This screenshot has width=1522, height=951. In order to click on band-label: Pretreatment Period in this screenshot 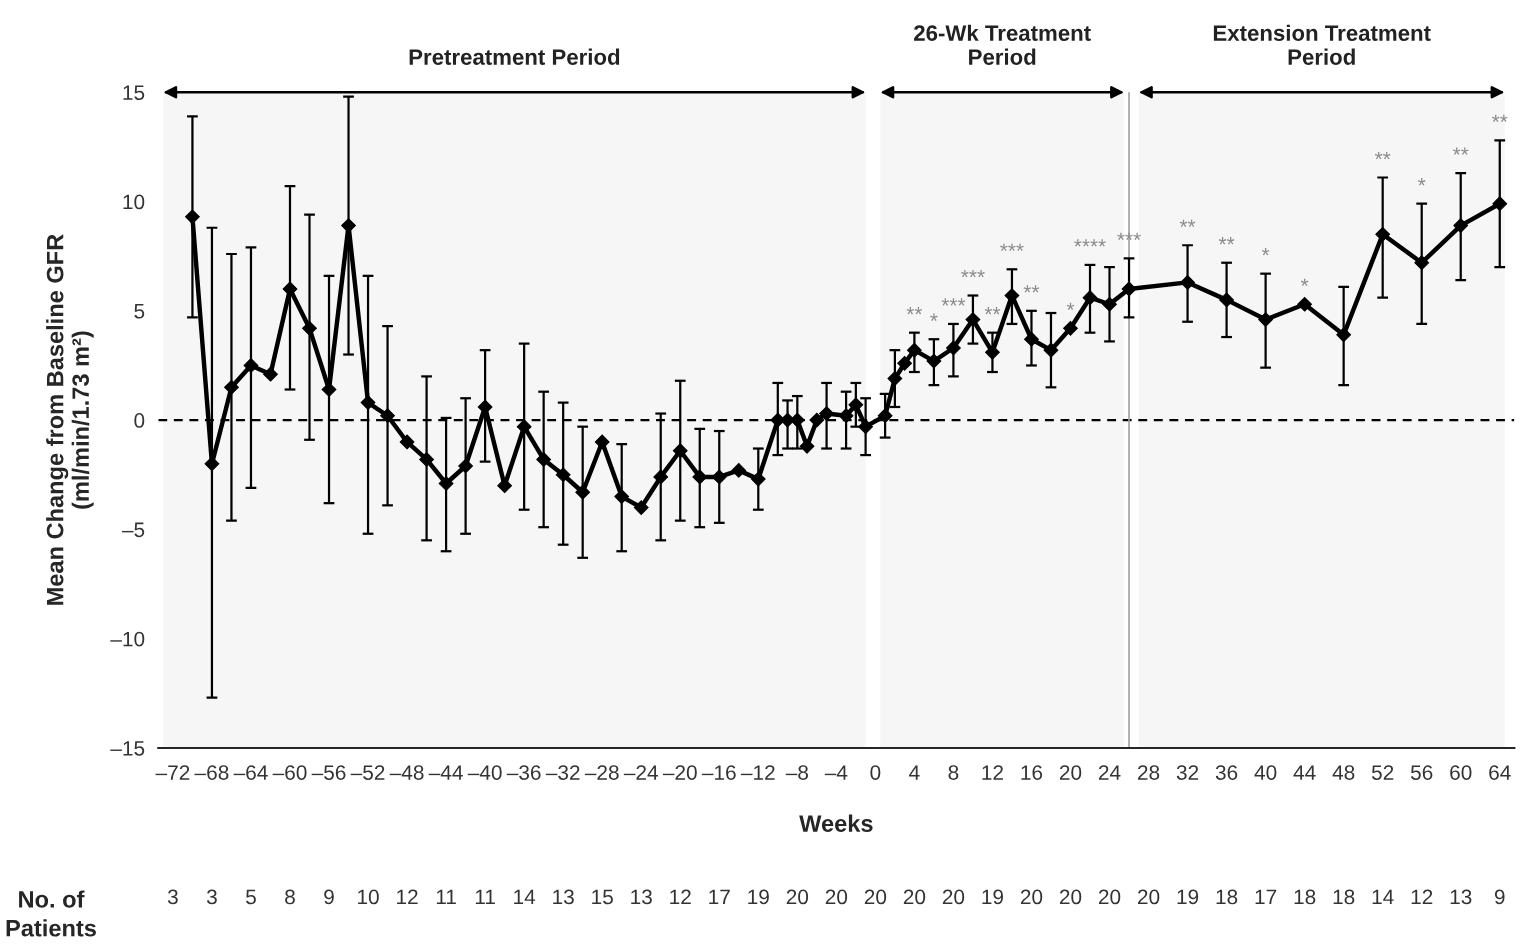, I will do `click(514, 56)`.